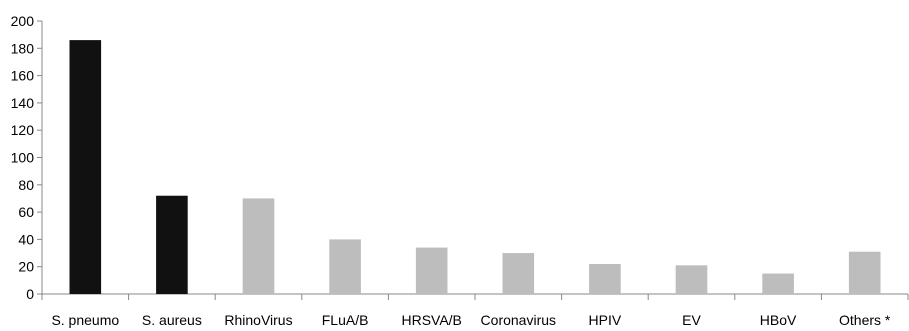 Image resolution: width=909 pixels, height=331 pixels. Describe the element at coordinates (865, 320) in the screenshot. I see `x-tick-label: Others *` at that location.